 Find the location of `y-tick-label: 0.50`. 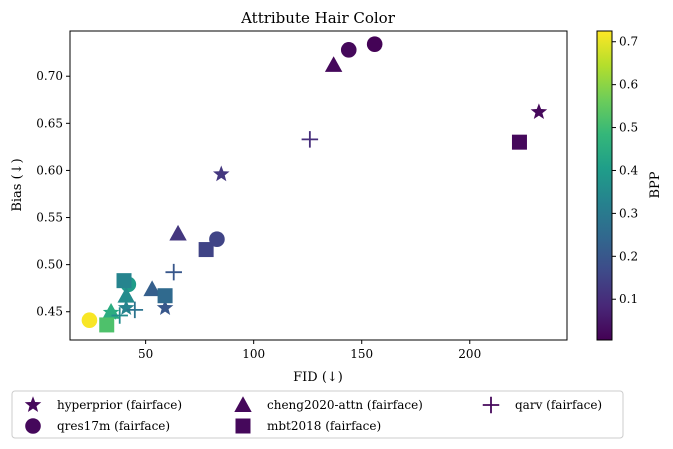

y-tick-label: 0.50 is located at coordinates (49, 265).